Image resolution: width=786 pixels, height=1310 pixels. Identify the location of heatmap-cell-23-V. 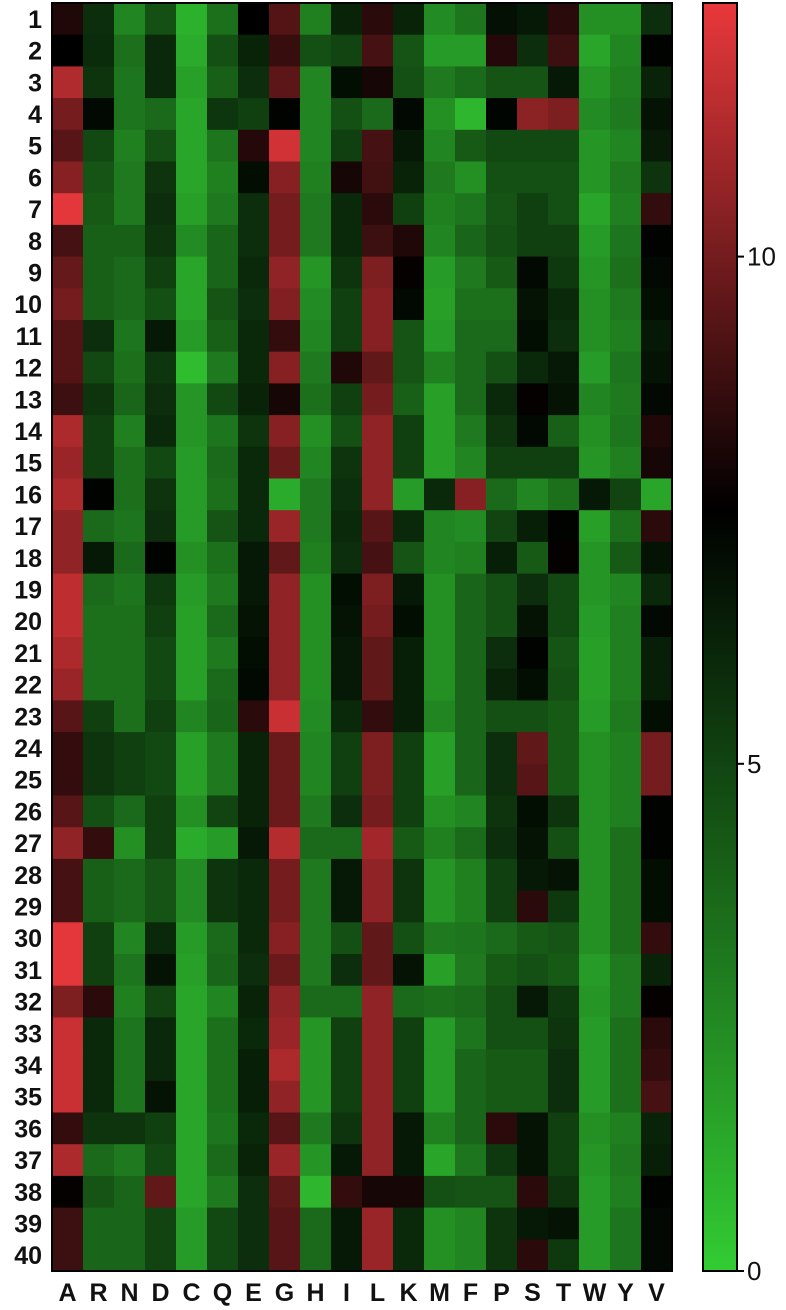
(657, 716).